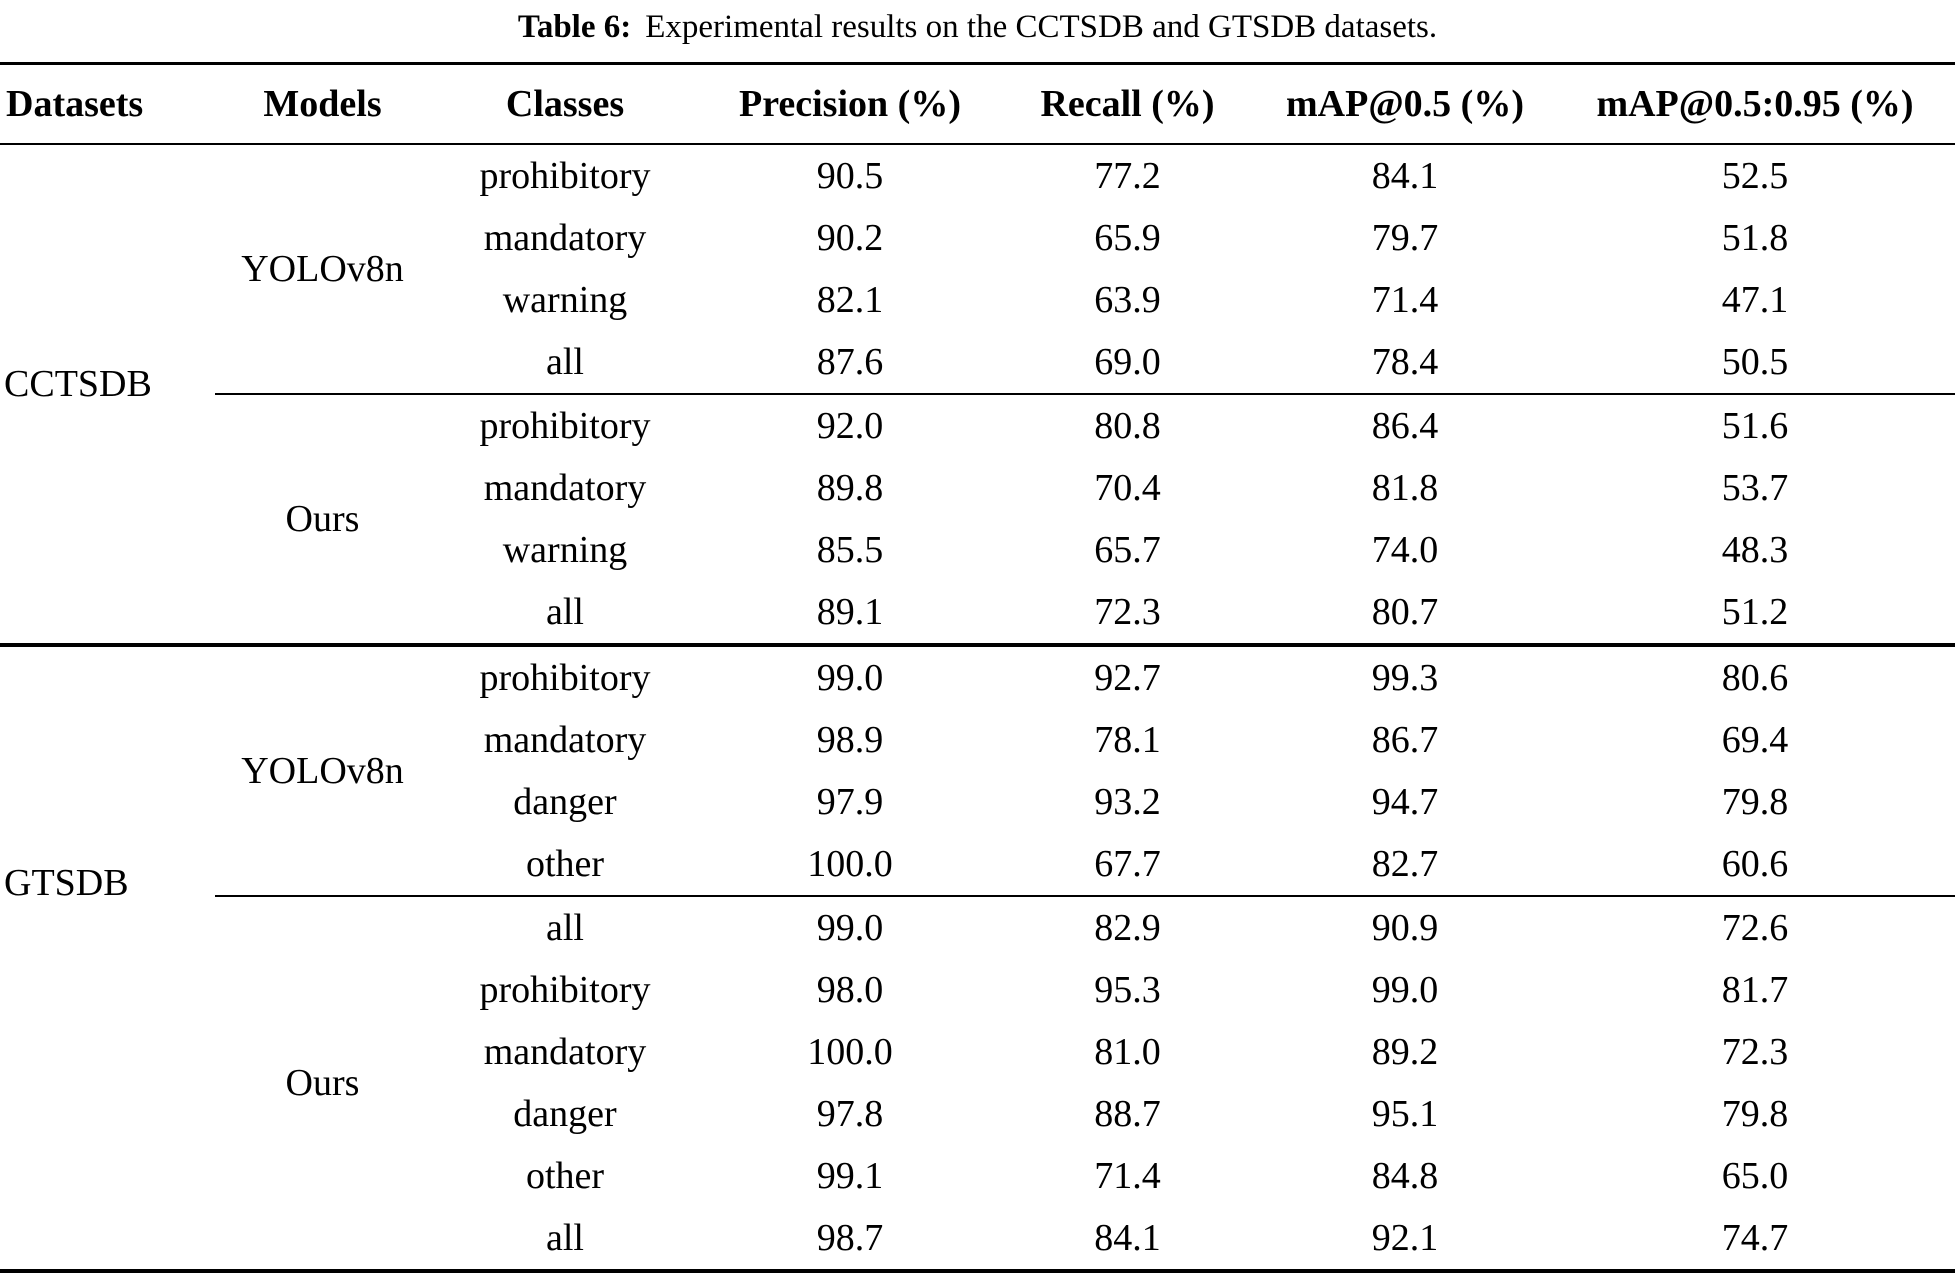  Describe the element at coordinates (1405, 176) in the screenshot. I see `map50-cell: 84.1` at that location.